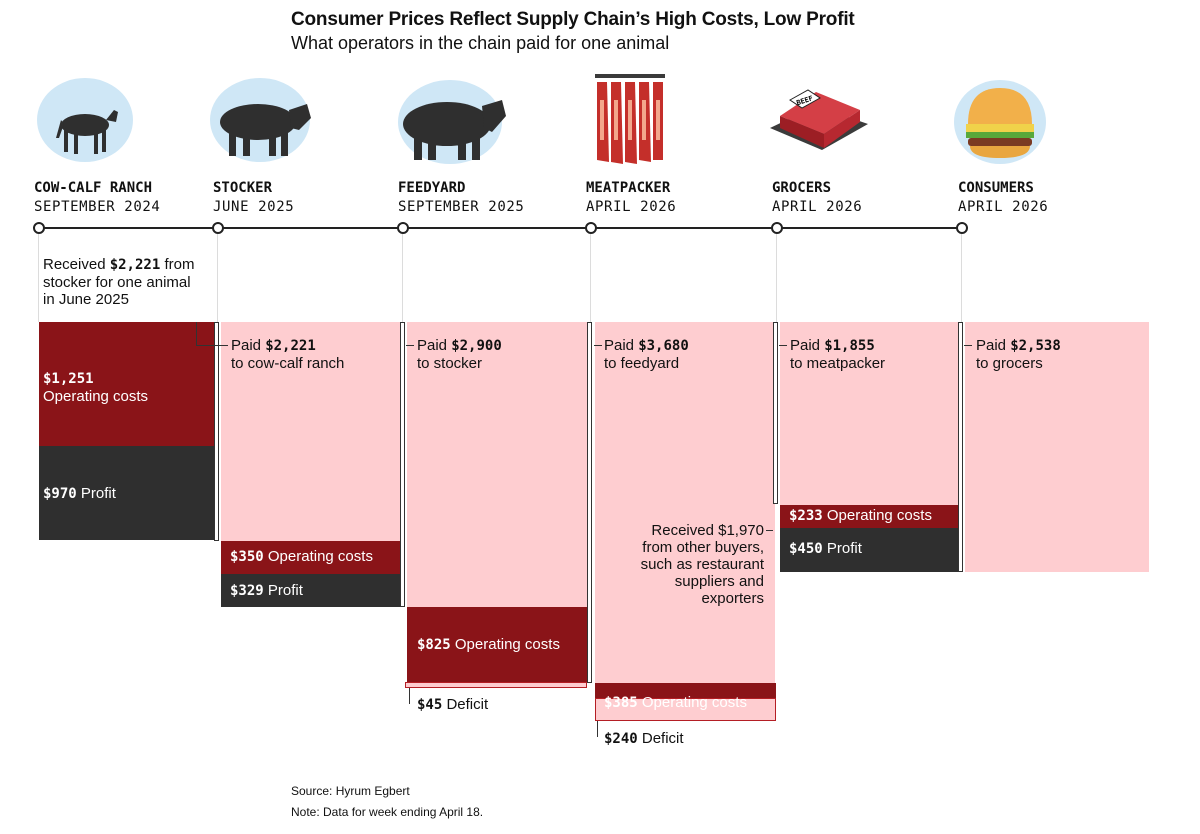 This screenshot has width=1200, height=834. Describe the element at coordinates (461, 207) in the screenshot. I see `stage-date: SEPTEMBER 2025` at that location.